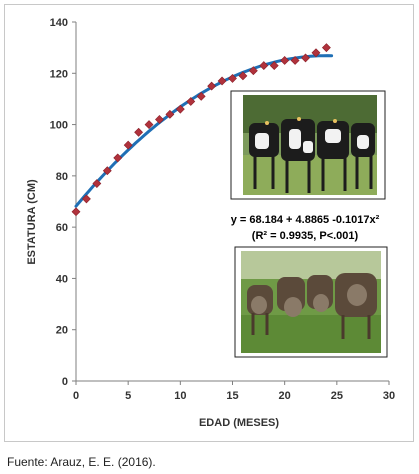 The height and width of the screenshot is (474, 419). Describe the element at coordinates (232, 396) in the screenshot. I see `x-tick-label: 15` at that location.